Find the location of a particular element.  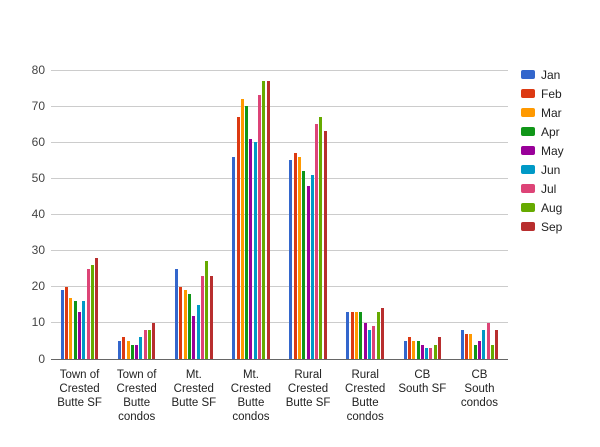

x-axis-category-label: CB South condos is located at coordinates (479, 389).